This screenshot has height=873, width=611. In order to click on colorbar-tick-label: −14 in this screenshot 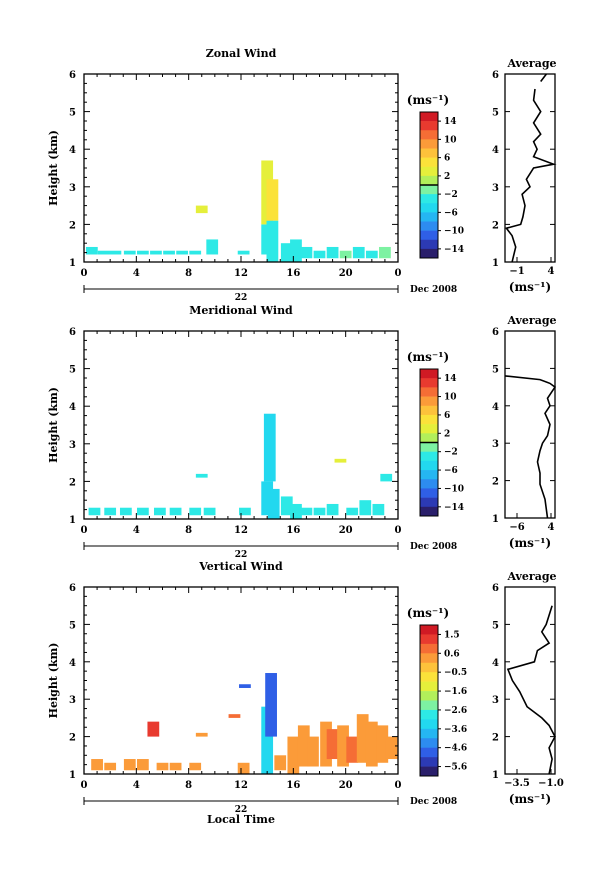, I will do `click(454, 250)`.